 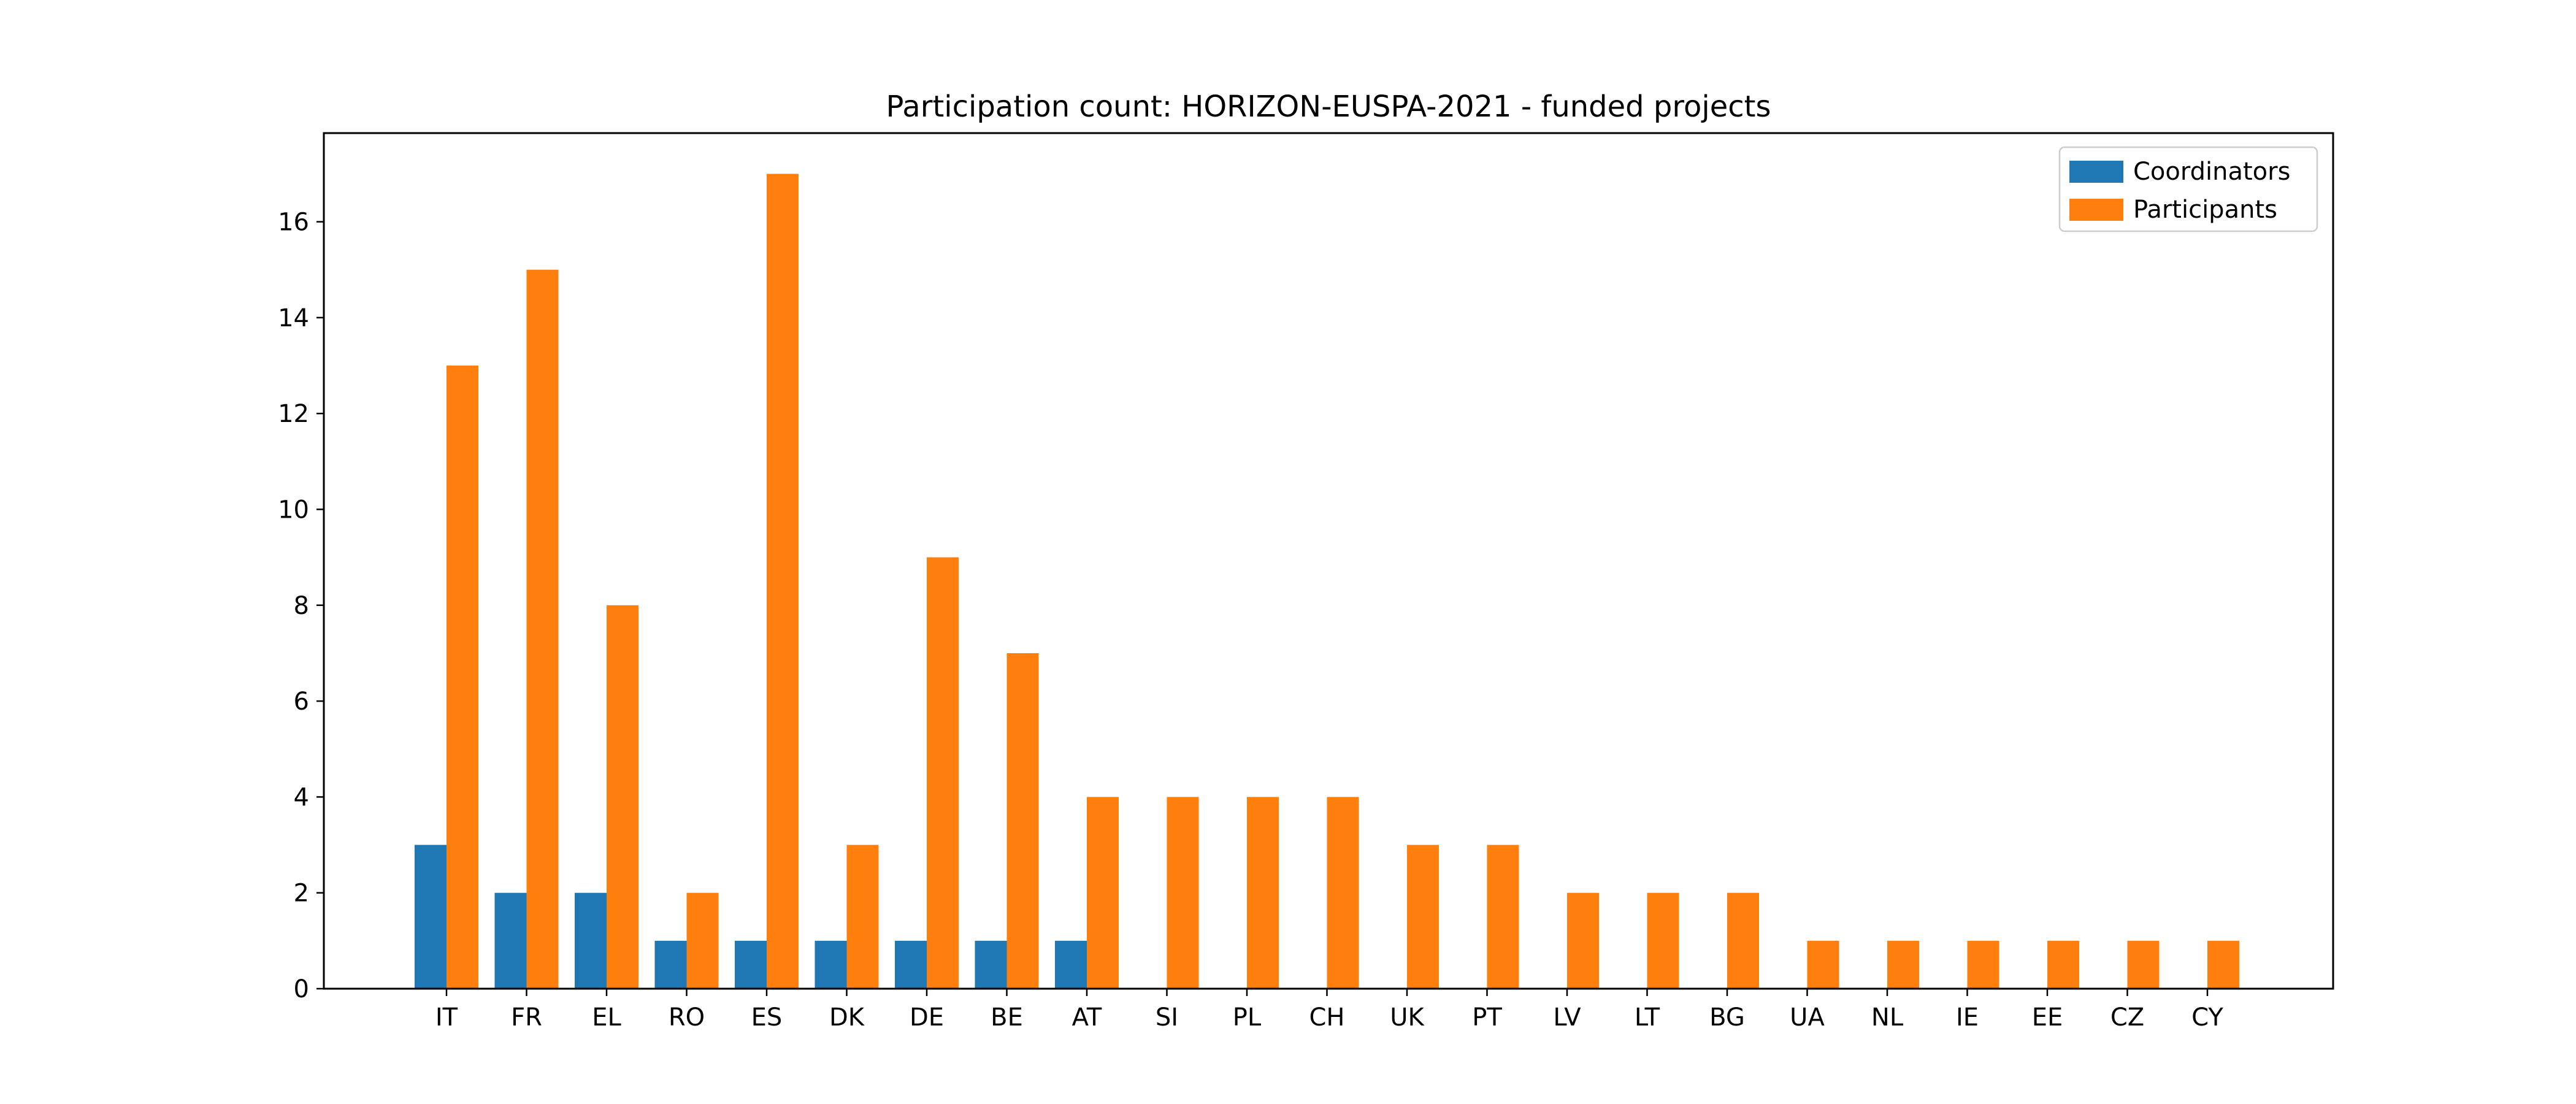 What do you see at coordinates (2205, 210) in the screenshot?
I see `legend-label-participants: Participants` at bounding box center [2205, 210].